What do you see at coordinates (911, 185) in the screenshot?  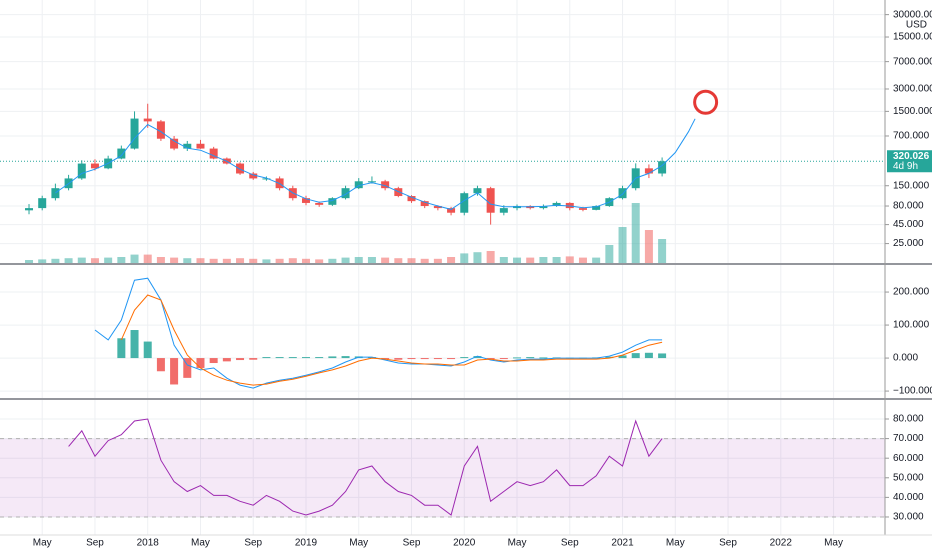 I see `y-tick-label: 150.000` at bounding box center [911, 185].